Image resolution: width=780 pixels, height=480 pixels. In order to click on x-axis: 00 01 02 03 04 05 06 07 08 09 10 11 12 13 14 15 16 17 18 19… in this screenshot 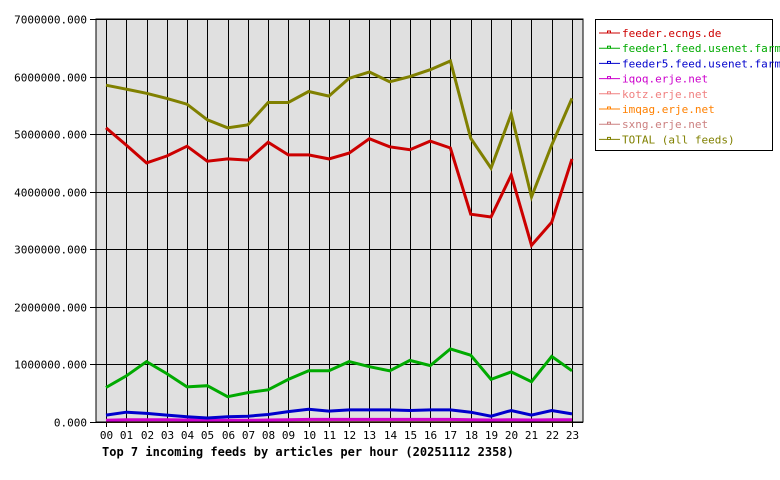, I will do `click(339, 432)`.